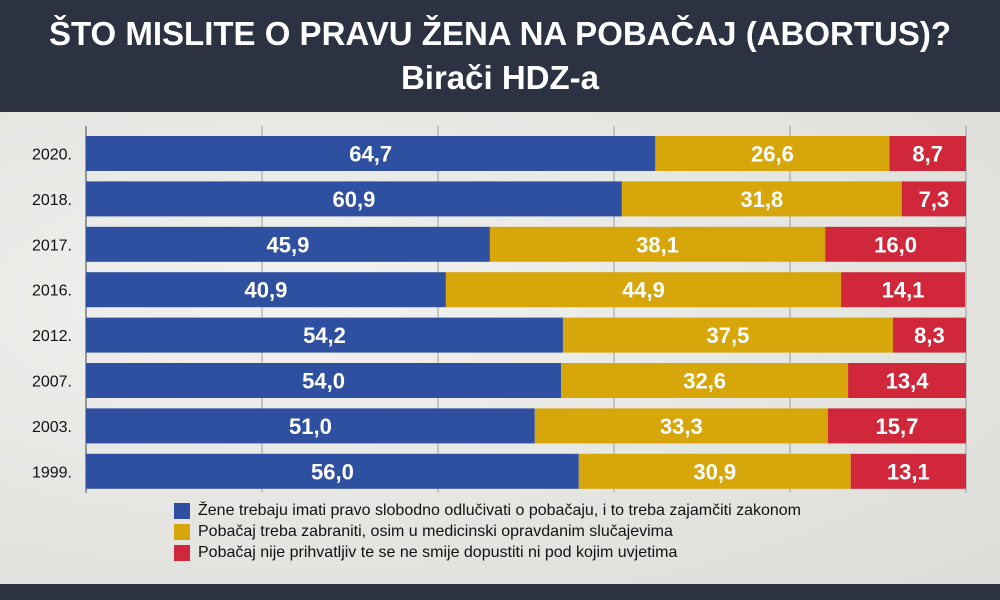 Image resolution: width=1000 pixels, height=600 pixels. Describe the element at coordinates (52, 291) in the screenshot. I see `category-label: 2016.` at that location.